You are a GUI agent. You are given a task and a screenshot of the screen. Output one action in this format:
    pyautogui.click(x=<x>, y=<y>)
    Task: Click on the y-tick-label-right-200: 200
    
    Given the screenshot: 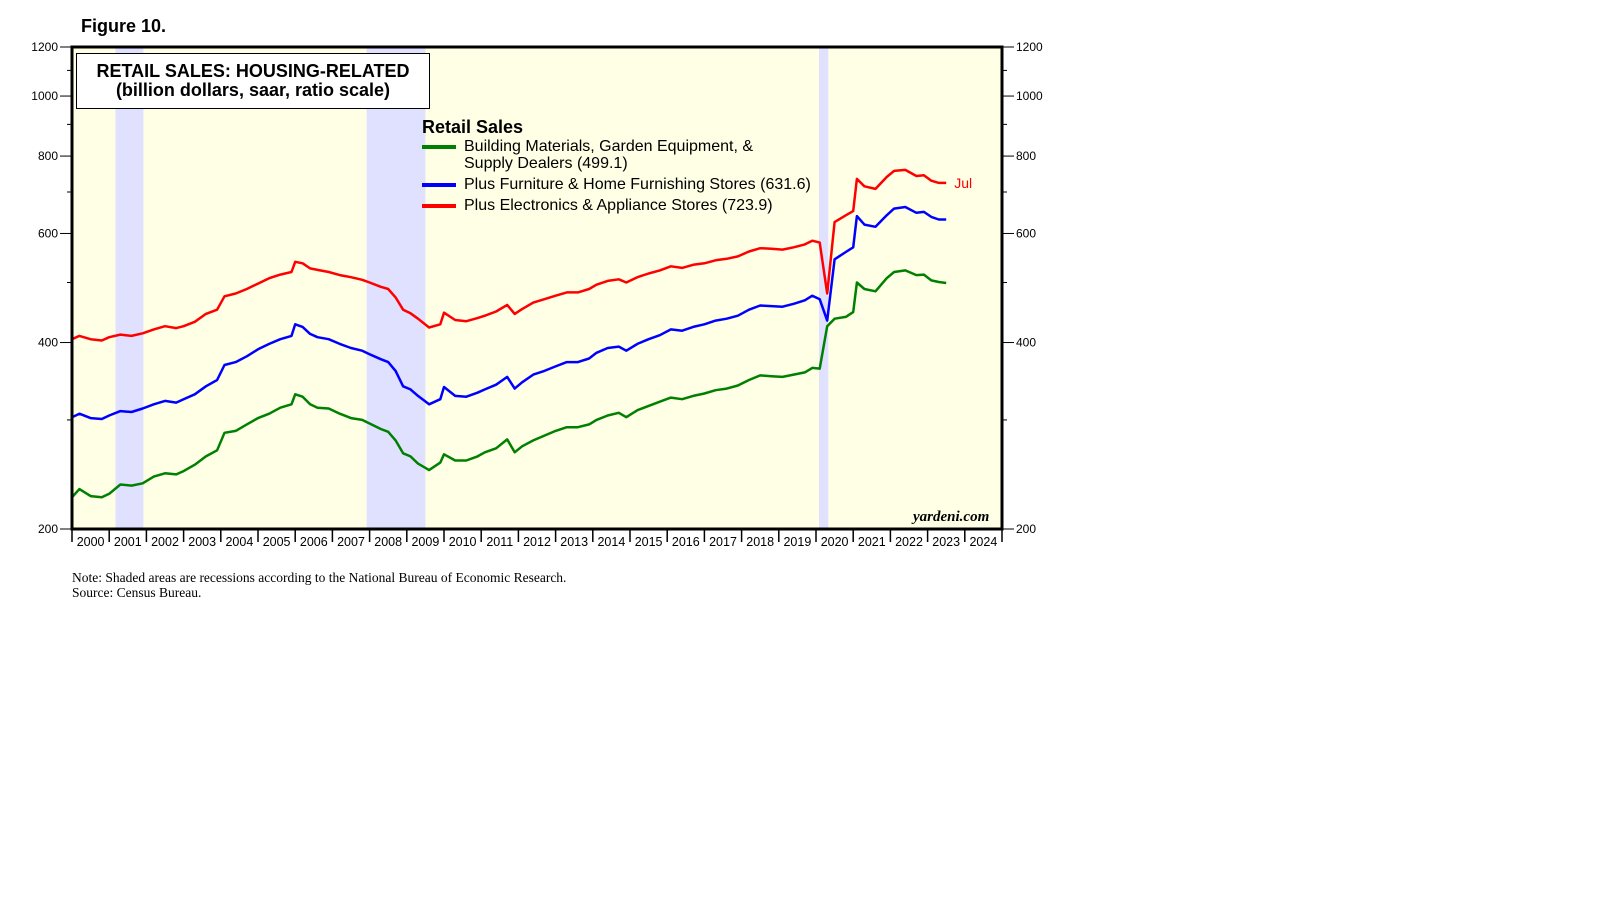 What is the action you would take?
    pyautogui.click(x=1026, y=529)
    